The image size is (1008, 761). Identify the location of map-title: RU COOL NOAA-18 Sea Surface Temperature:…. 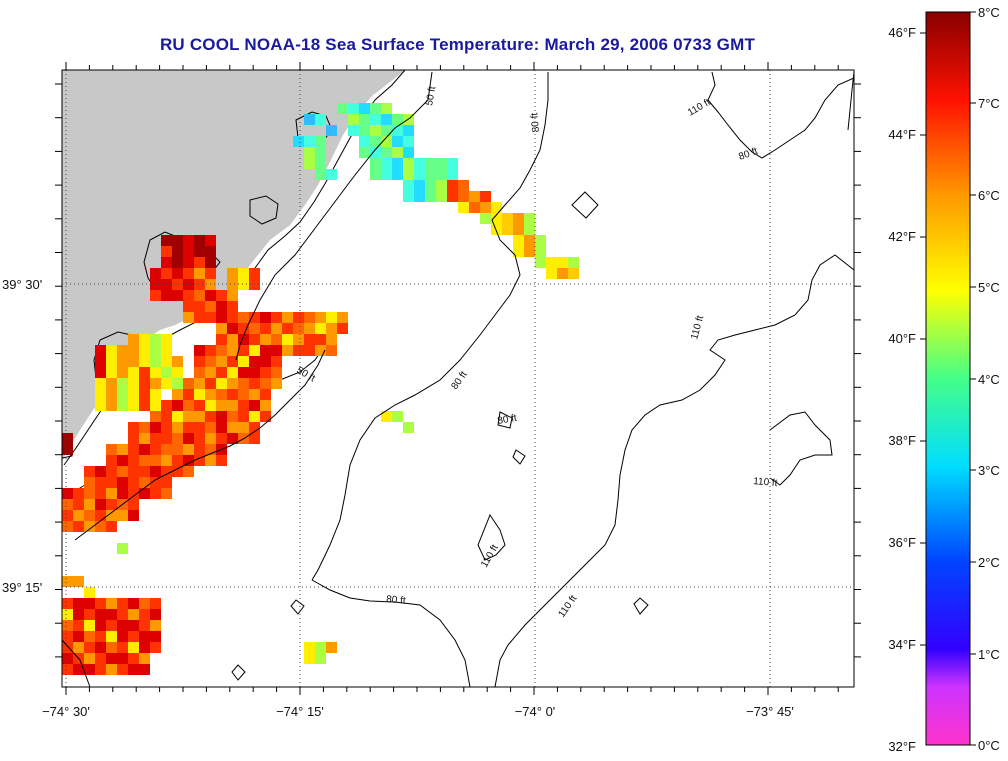
(457, 44).